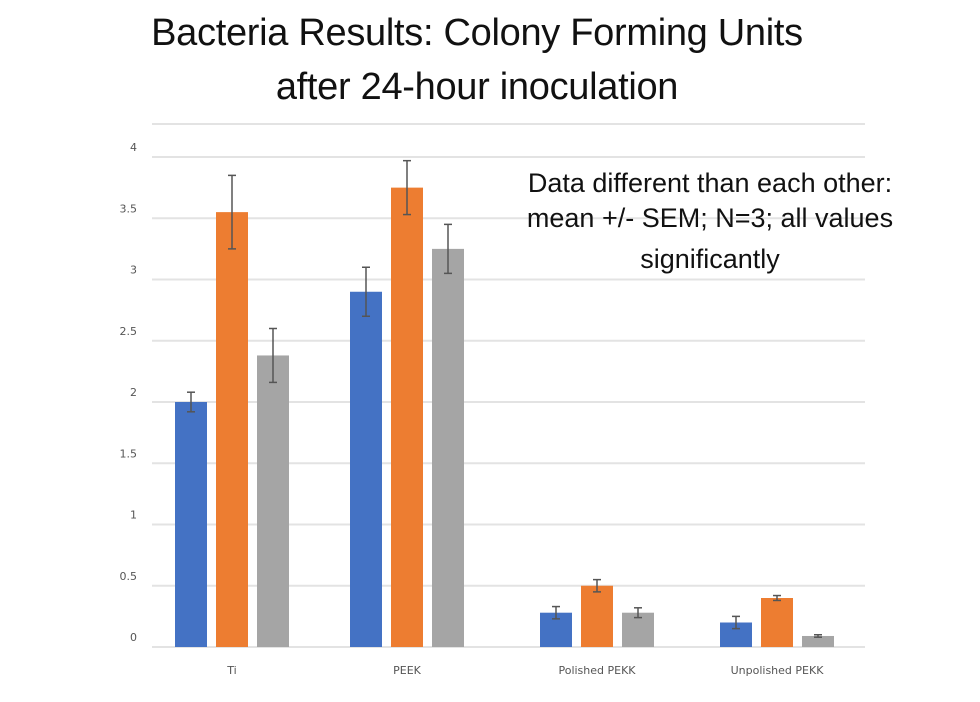  What do you see at coordinates (133, 392) in the screenshot?
I see `y-tick-label: 2` at bounding box center [133, 392].